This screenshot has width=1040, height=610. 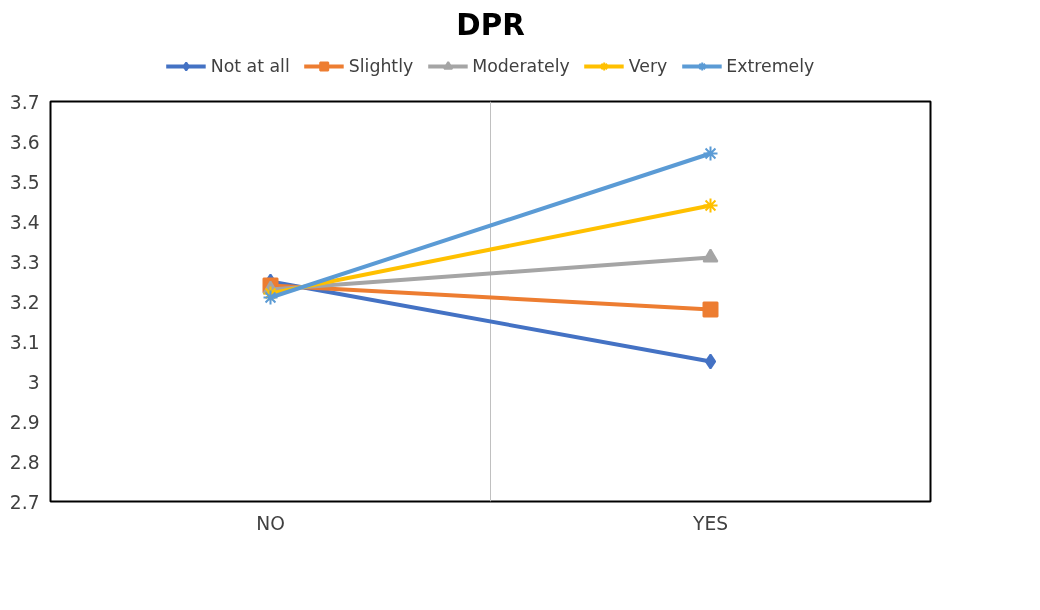 I want to click on legend-label: Very, so click(x=648, y=66).